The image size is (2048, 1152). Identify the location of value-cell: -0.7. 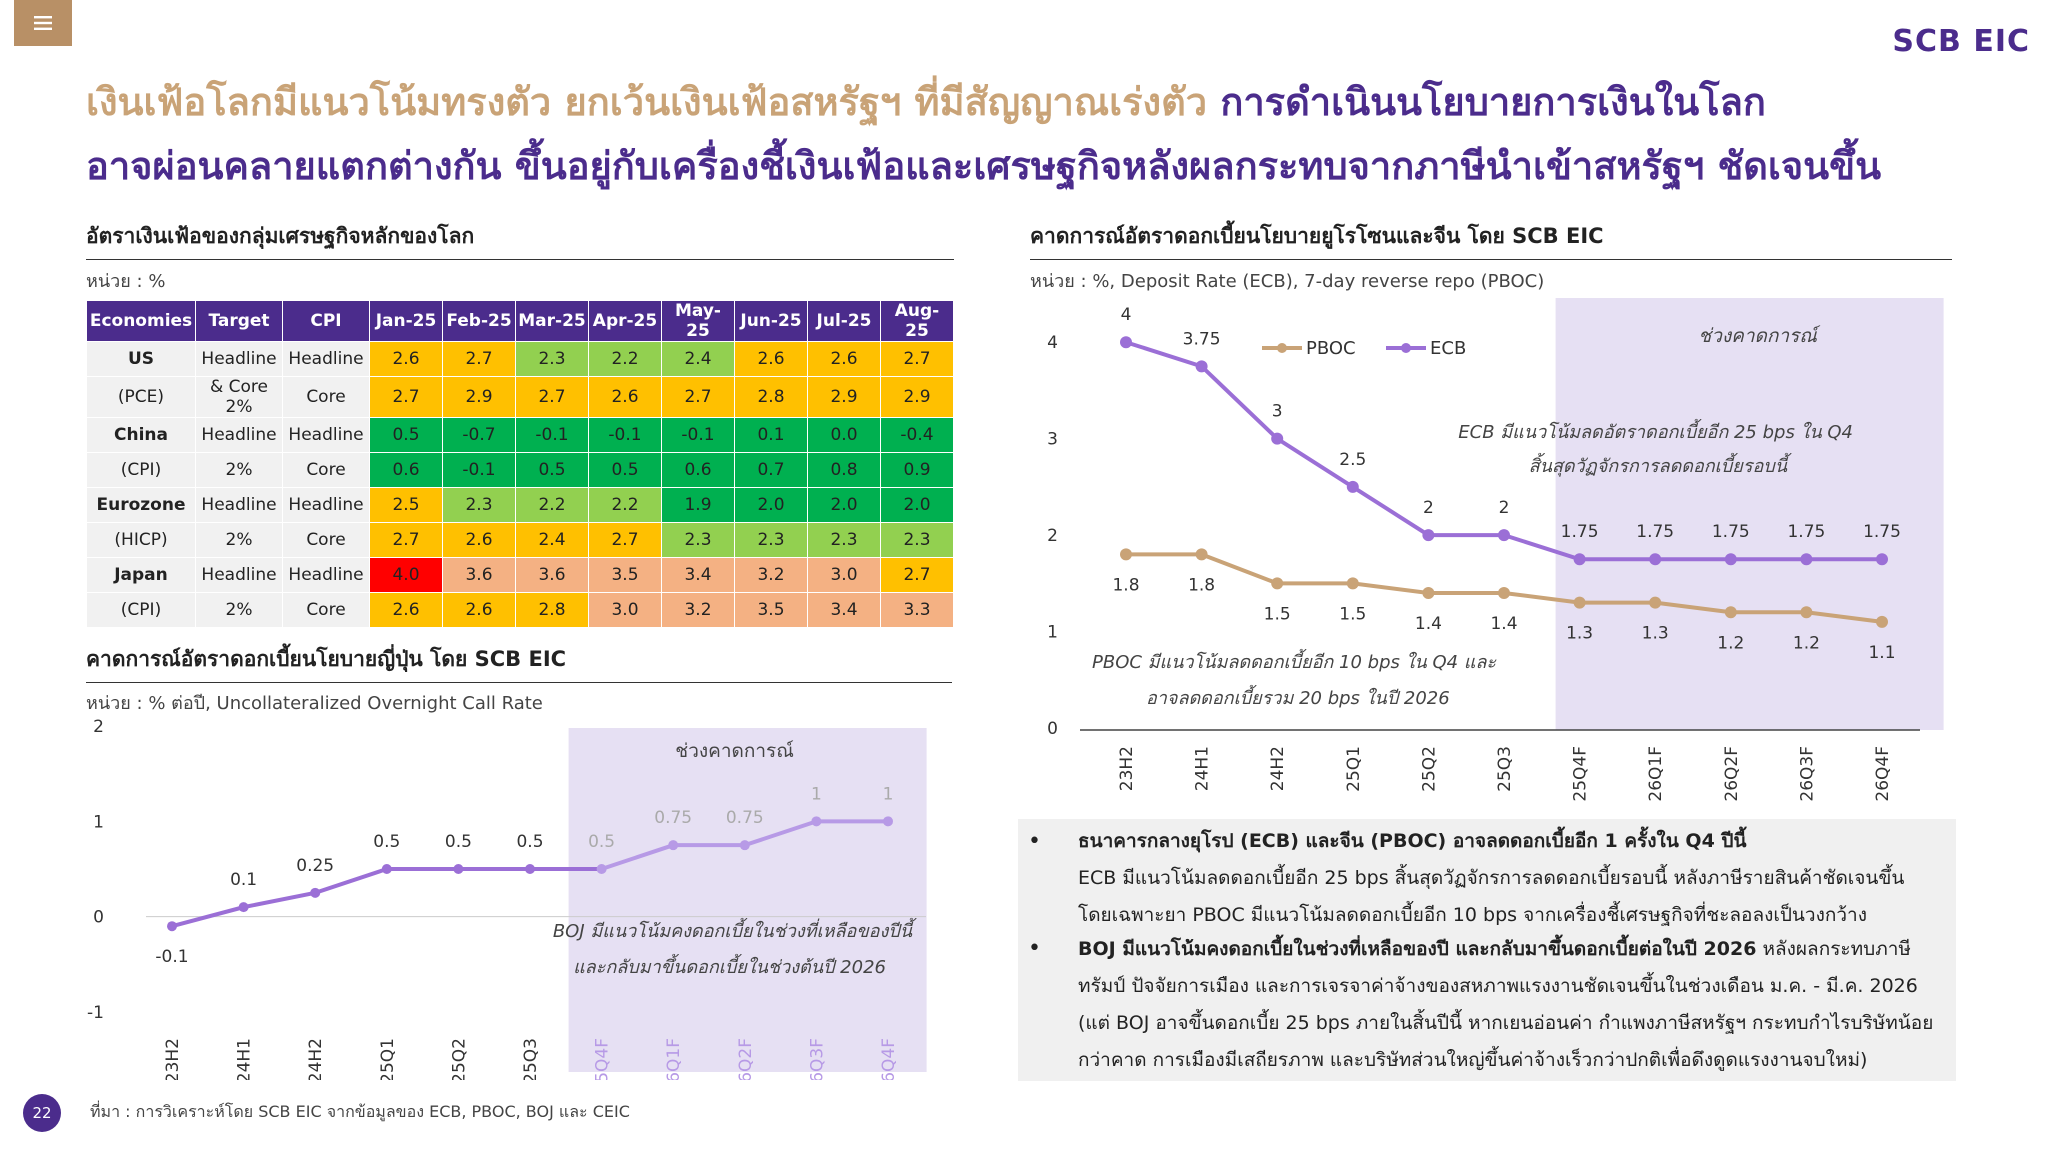
(479, 435).